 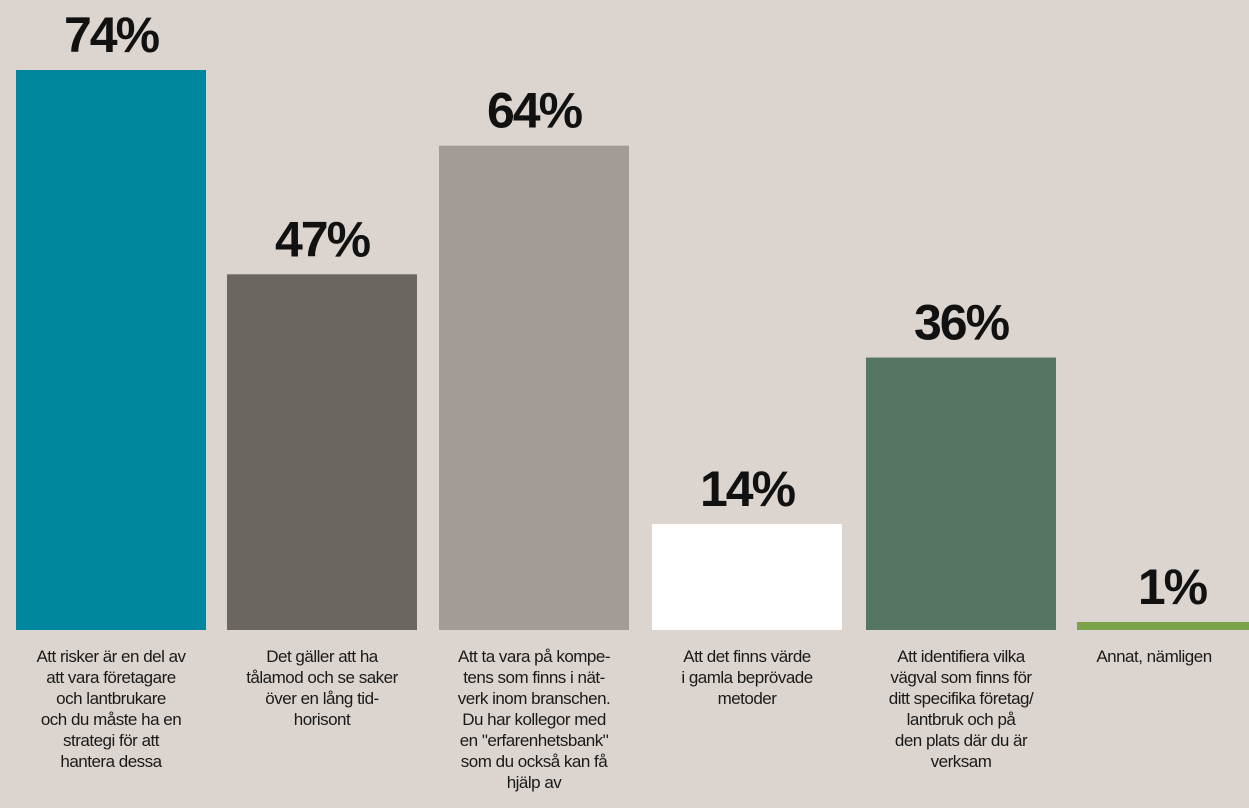 I want to click on value-label-3: 14%, so click(x=748, y=489).